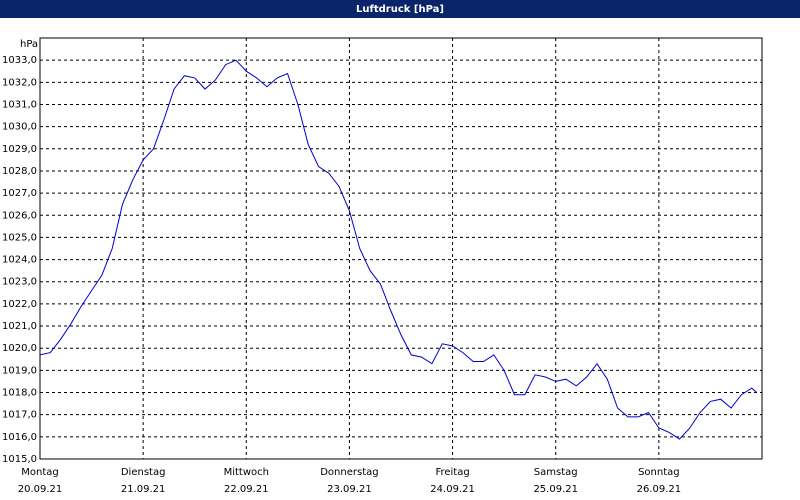 The height and width of the screenshot is (500, 800). What do you see at coordinates (556, 472) in the screenshot?
I see `x-tick-label: Samstag` at bounding box center [556, 472].